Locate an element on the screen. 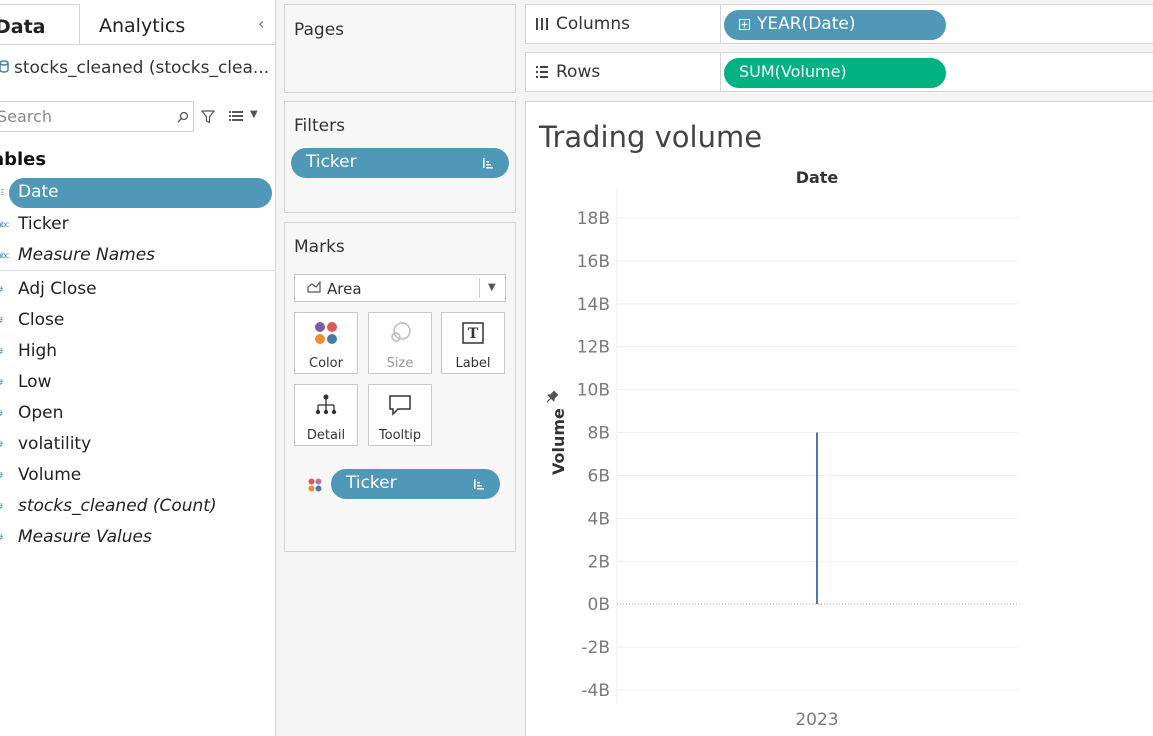 Image resolution: width=1153 pixels, height=736 pixels. field-item: # Measure Values is located at coordinates (137, 538).